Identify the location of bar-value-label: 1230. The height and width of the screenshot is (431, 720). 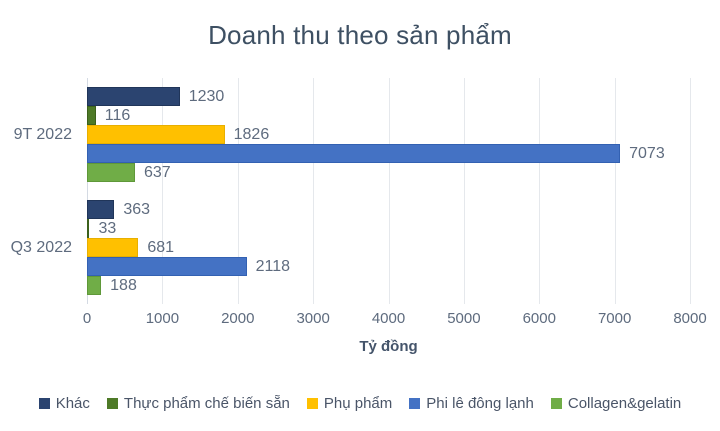
(206, 96).